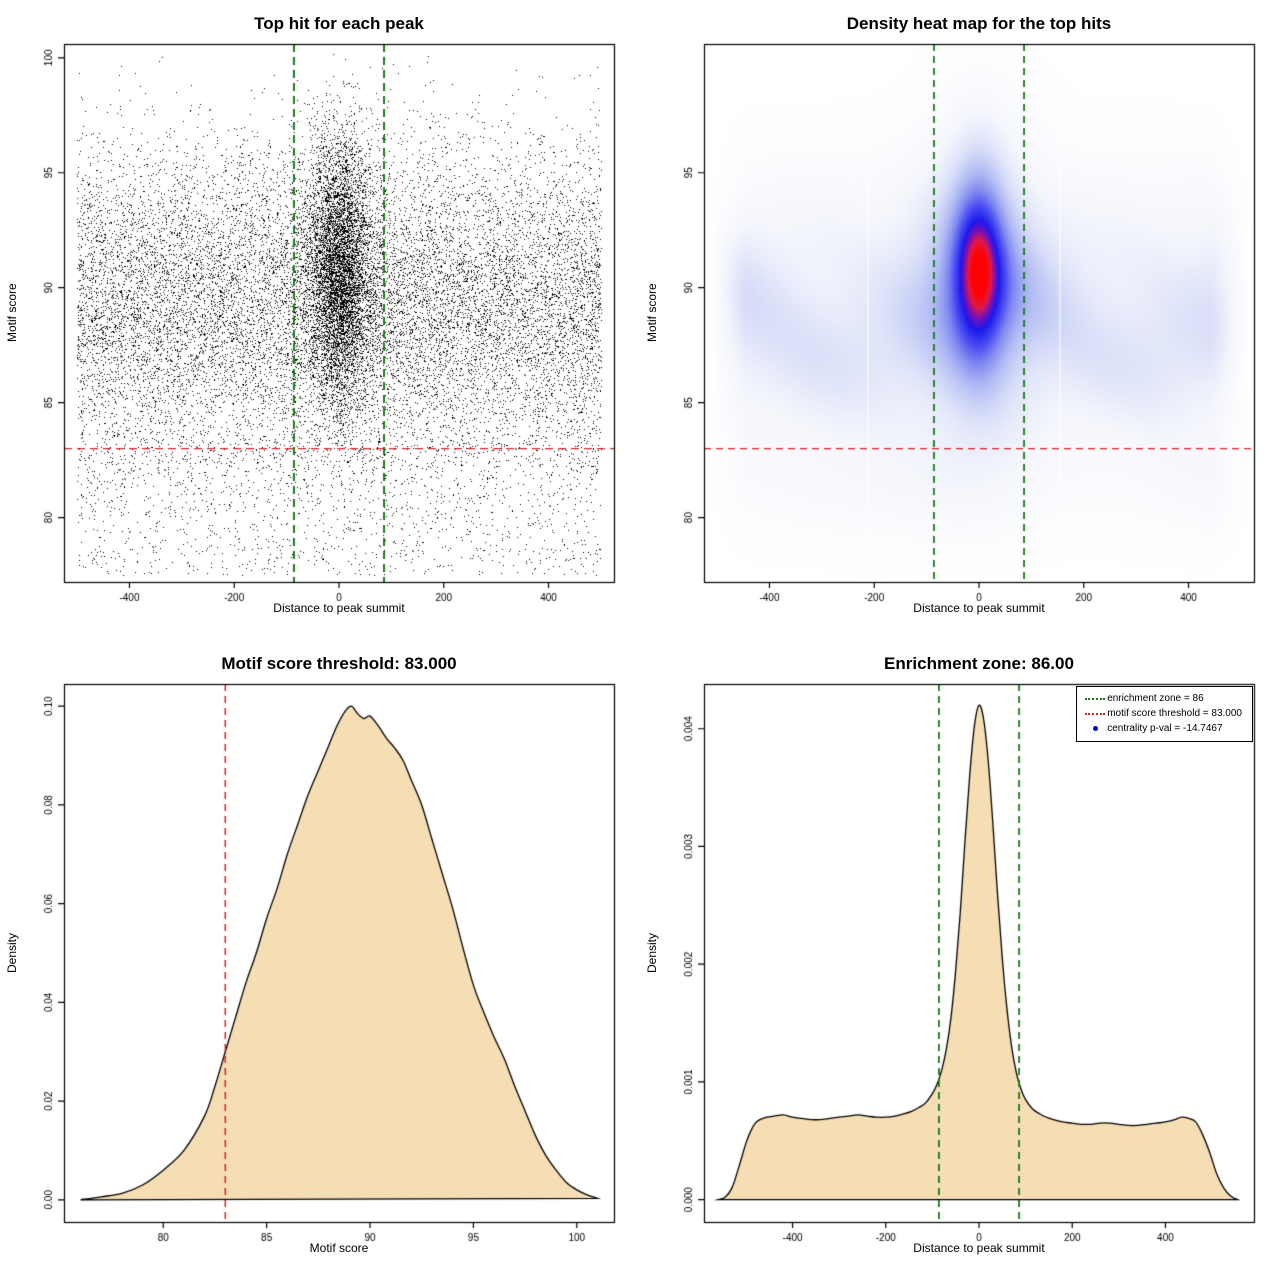 Image resolution: width=1280 pixels, height=1280 pixels. I want to click on legend-item-label: enrichment zone = 86, so click(1155, 698).